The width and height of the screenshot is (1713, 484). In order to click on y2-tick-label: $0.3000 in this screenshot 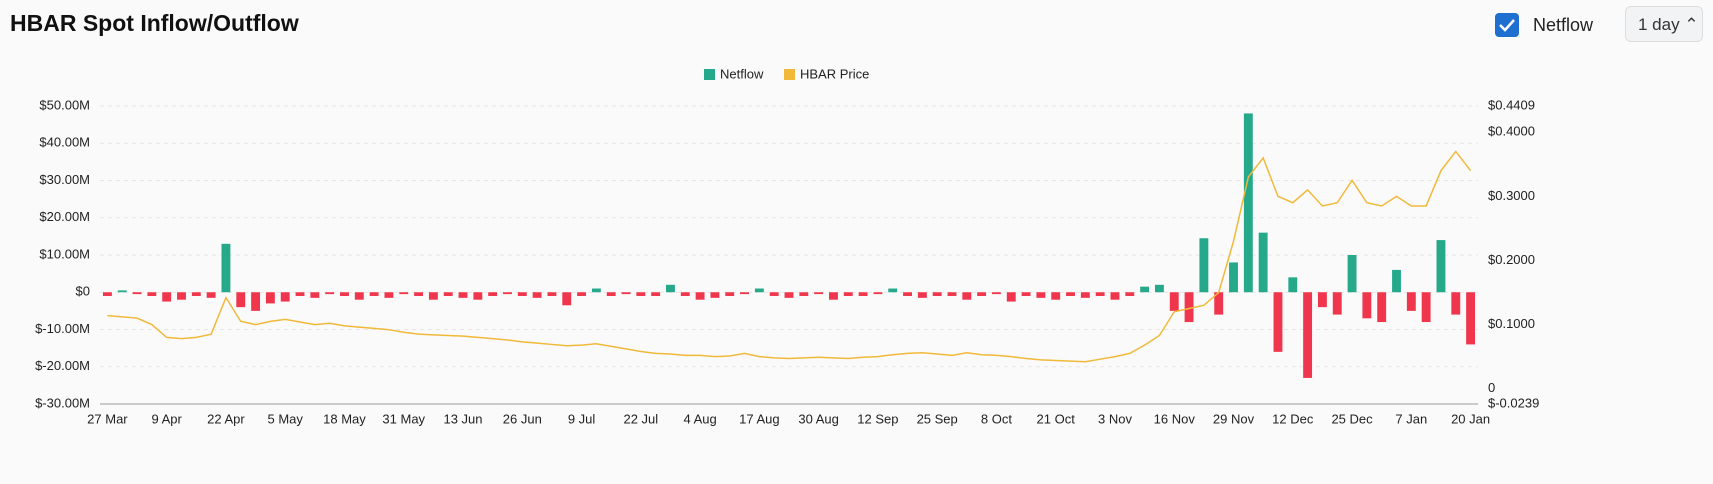, I will do `click(1511, 195)`.